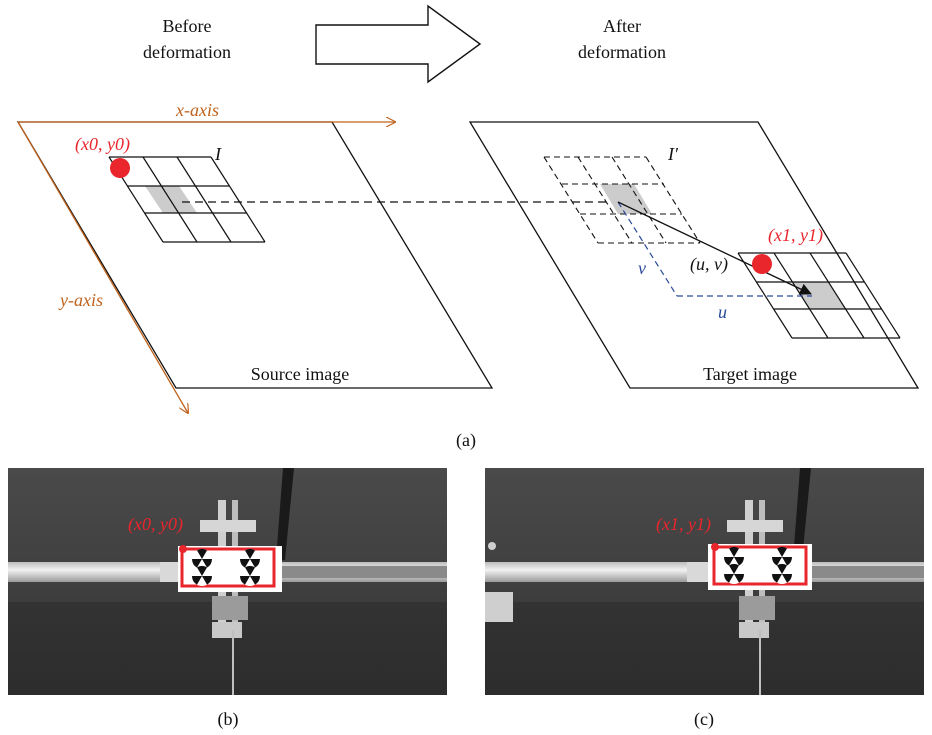 The width and height of the screenshot is (932, 735). What do you see at coordinates (795, 235) in the screenshot?
I see `target-corner-label: (x1, y1)` at bounding box center [795, 235].